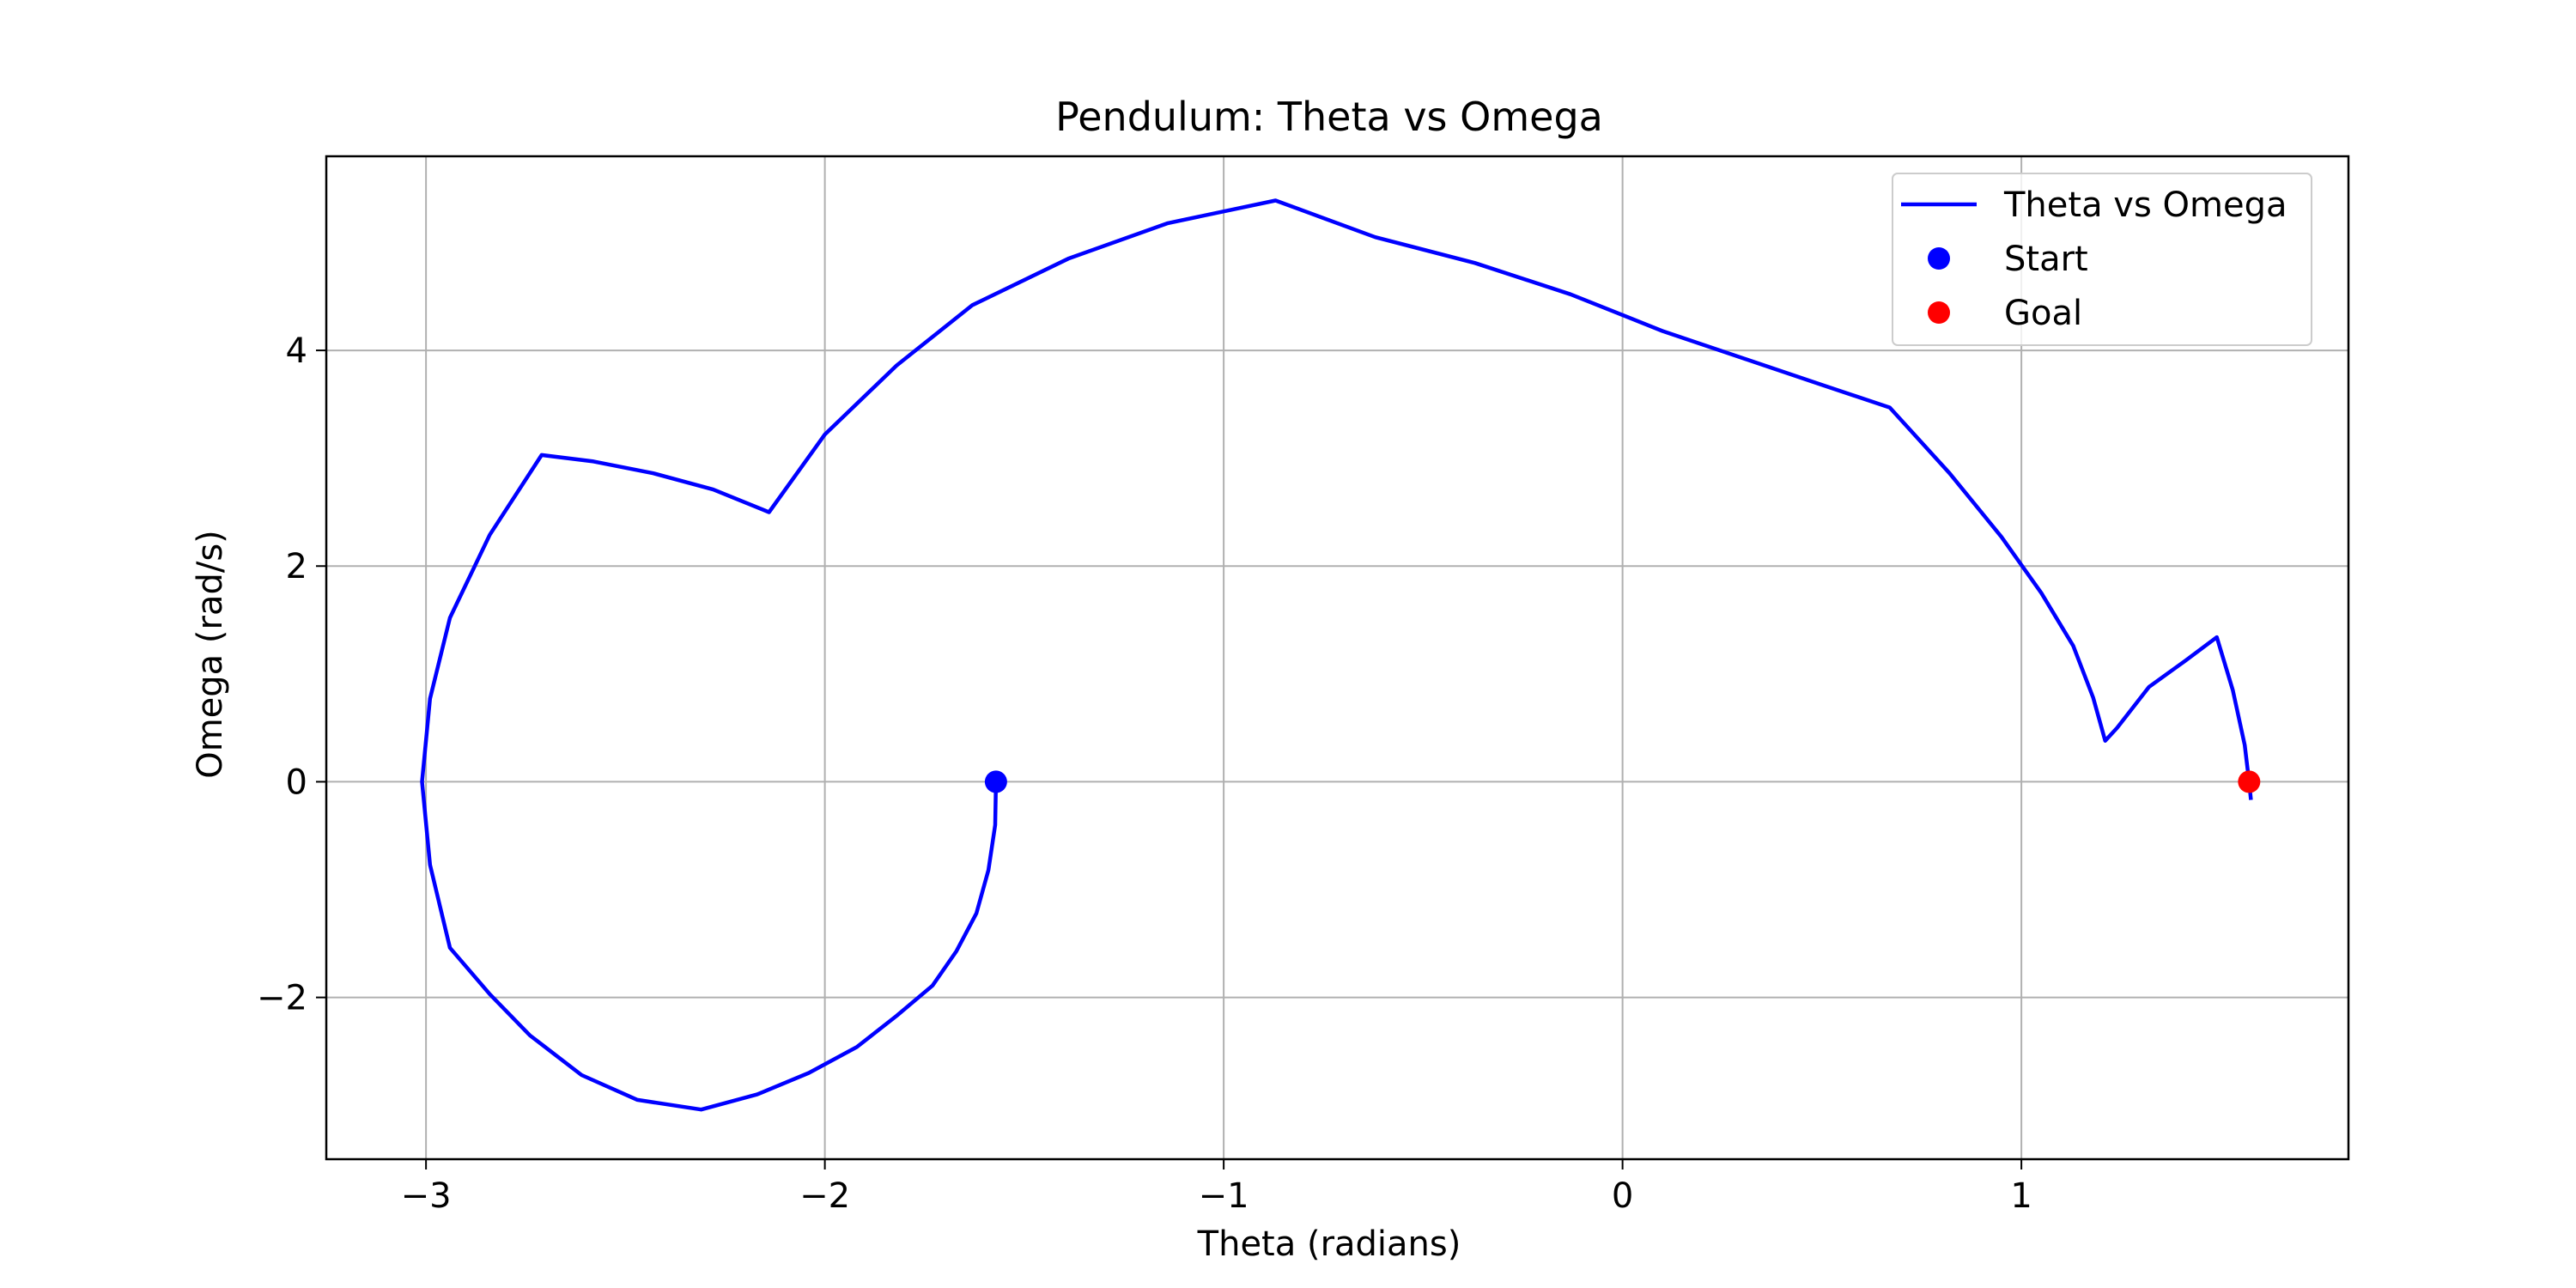 The image size is (2576, 1288). Describe the element at coordinates (2043, 313) in the screenshot. I see `legend-label-goal: Goal` at that location.